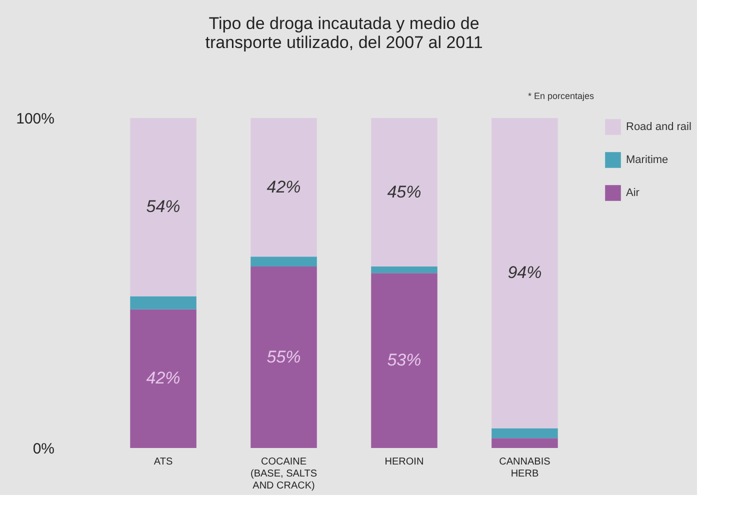 The image size is (746, 527). Describe the element at coordinates (561, 96) in the screenshot. I see `text: * En porcentajes` at that location.